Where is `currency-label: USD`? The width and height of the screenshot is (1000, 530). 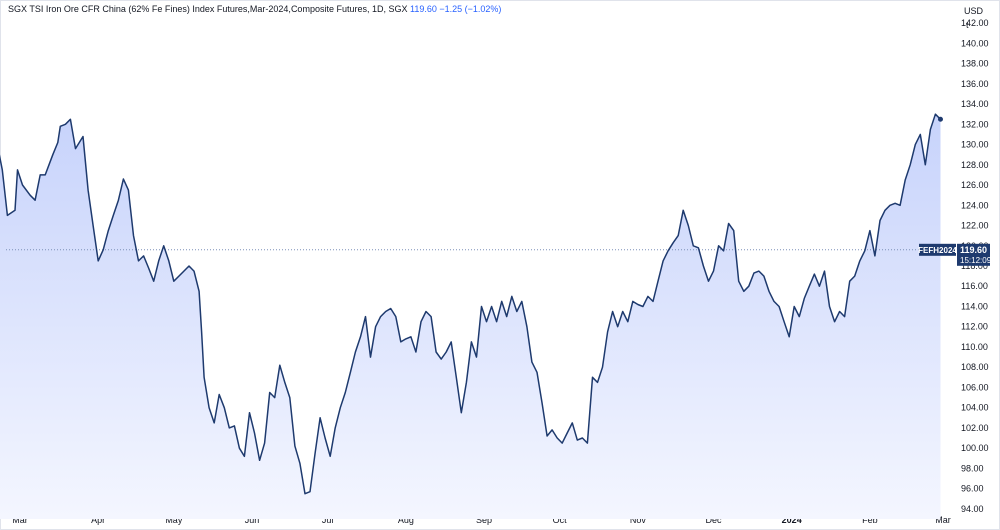
currency-label: USD is located at coordinates (974, 11).